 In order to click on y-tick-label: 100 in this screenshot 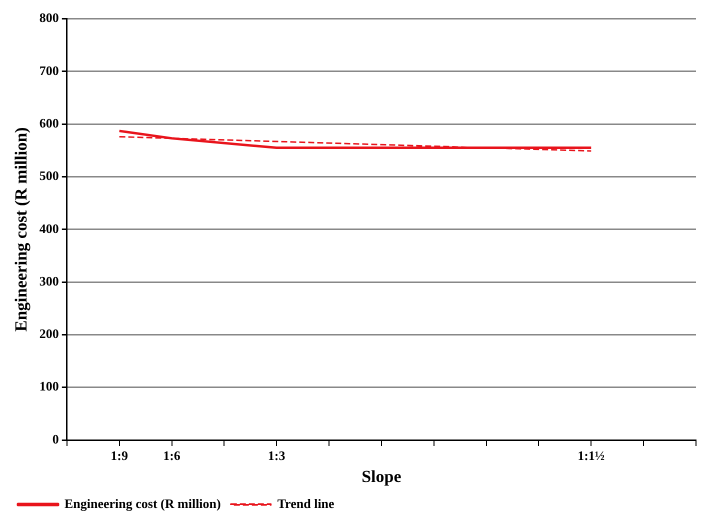, I will do `click(49, 386)`.